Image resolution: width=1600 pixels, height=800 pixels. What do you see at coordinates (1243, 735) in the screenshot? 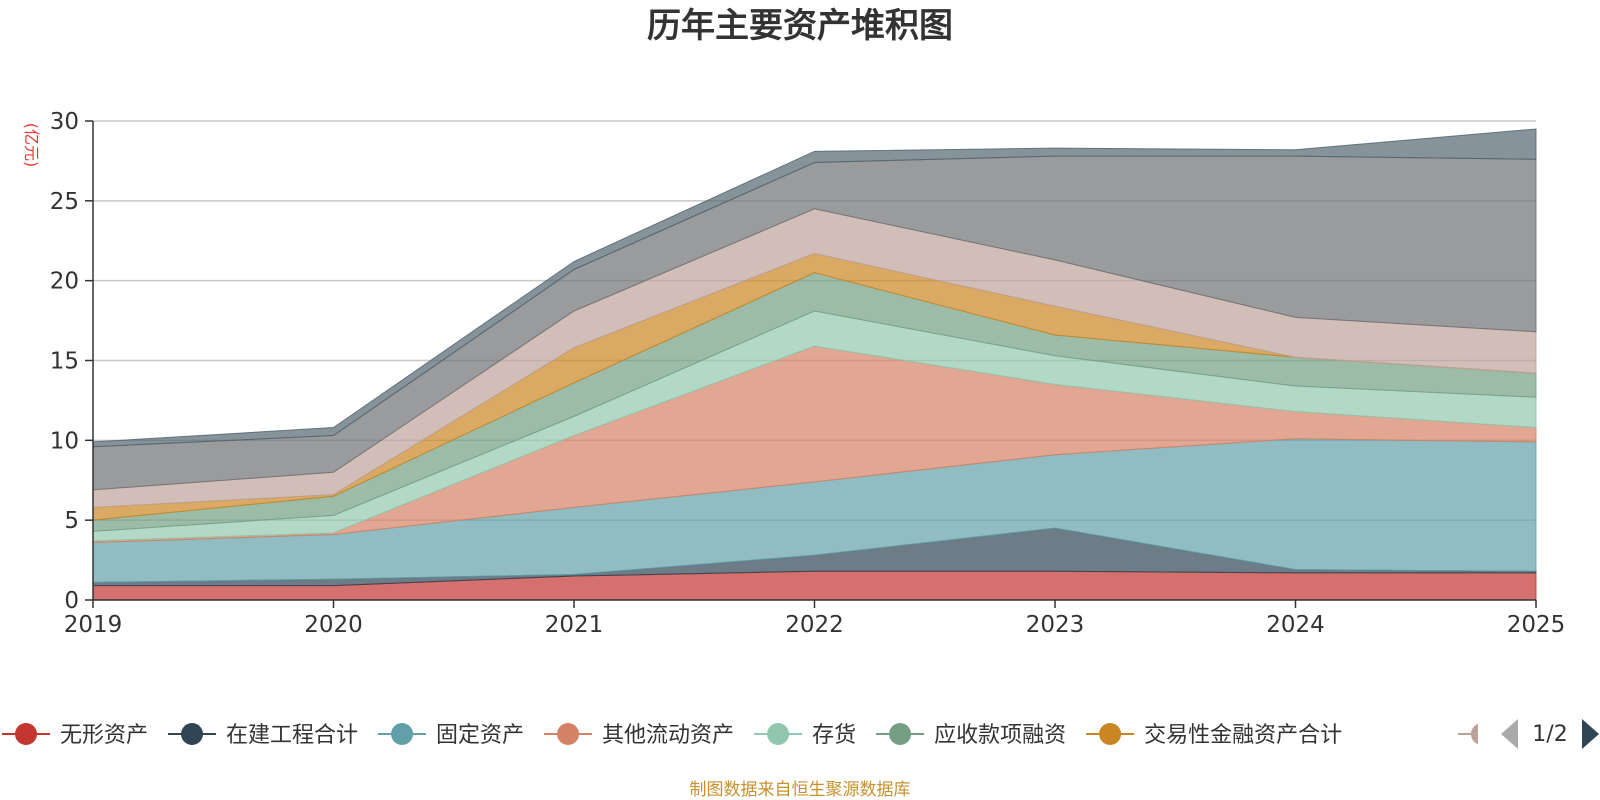
I see `legend-label-7: 交易性金融资产合计` at bounding box center [1243, 735].